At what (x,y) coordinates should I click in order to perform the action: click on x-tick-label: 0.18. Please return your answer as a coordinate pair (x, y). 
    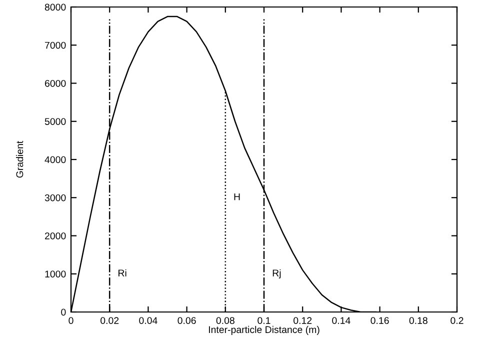
    Looking at the image, I should click on (418, 320).